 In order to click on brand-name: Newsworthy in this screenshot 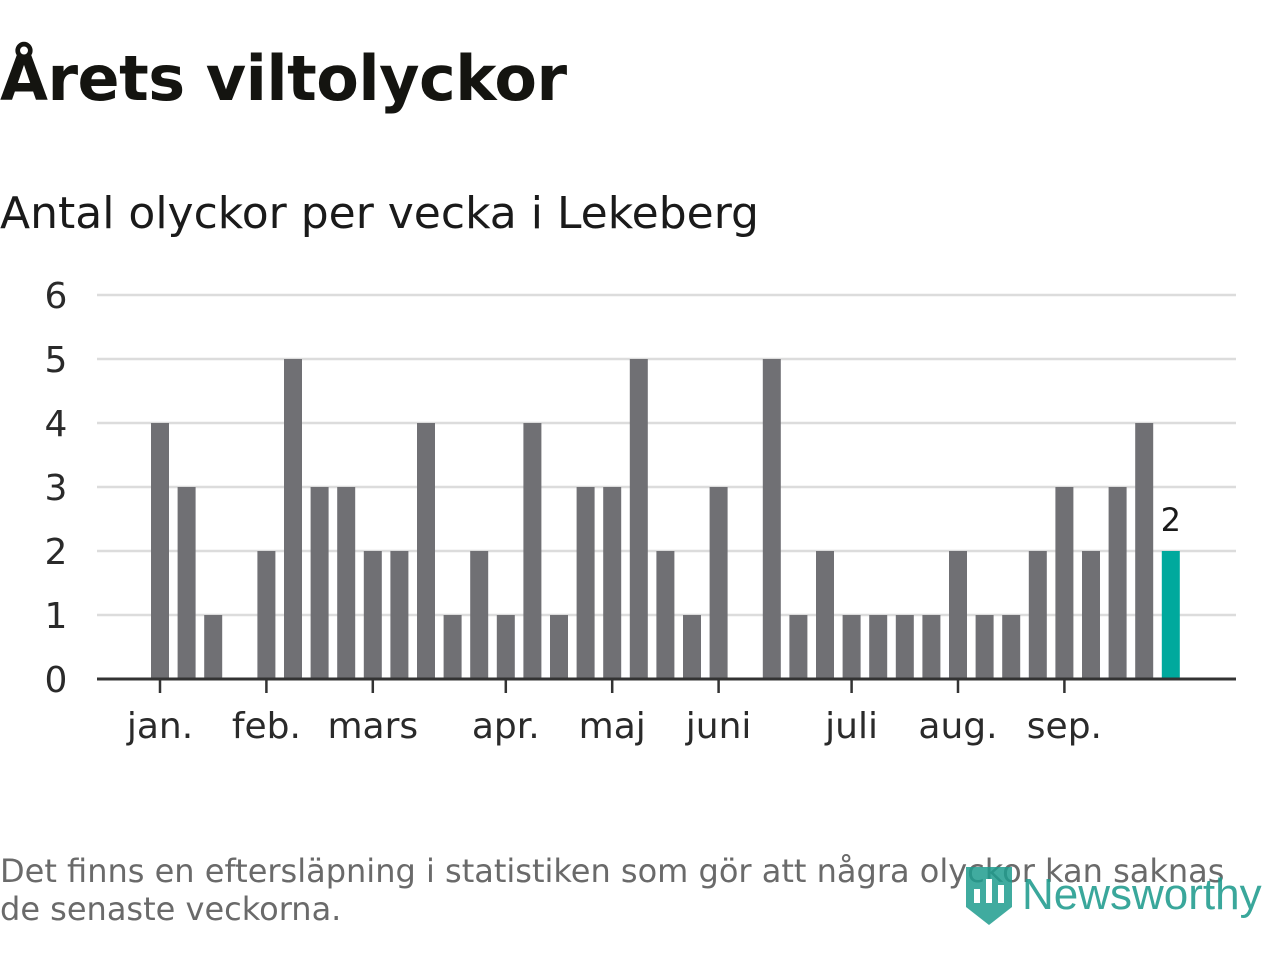, I will do `click(1142, 894)`.